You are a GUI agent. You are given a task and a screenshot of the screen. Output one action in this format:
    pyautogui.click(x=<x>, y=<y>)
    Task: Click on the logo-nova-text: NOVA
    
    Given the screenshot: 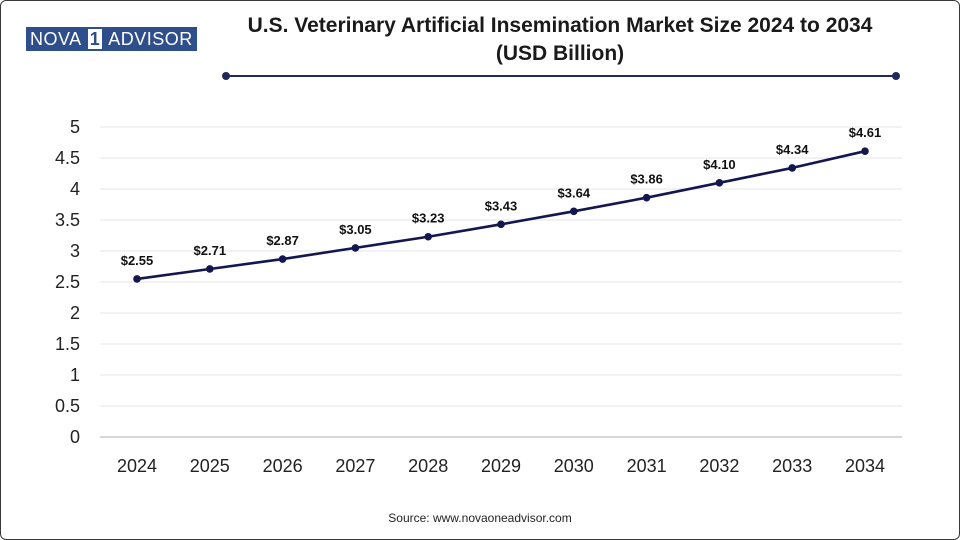 What is the action you would take?
    pyautogui.click(x=56, y=39)
    